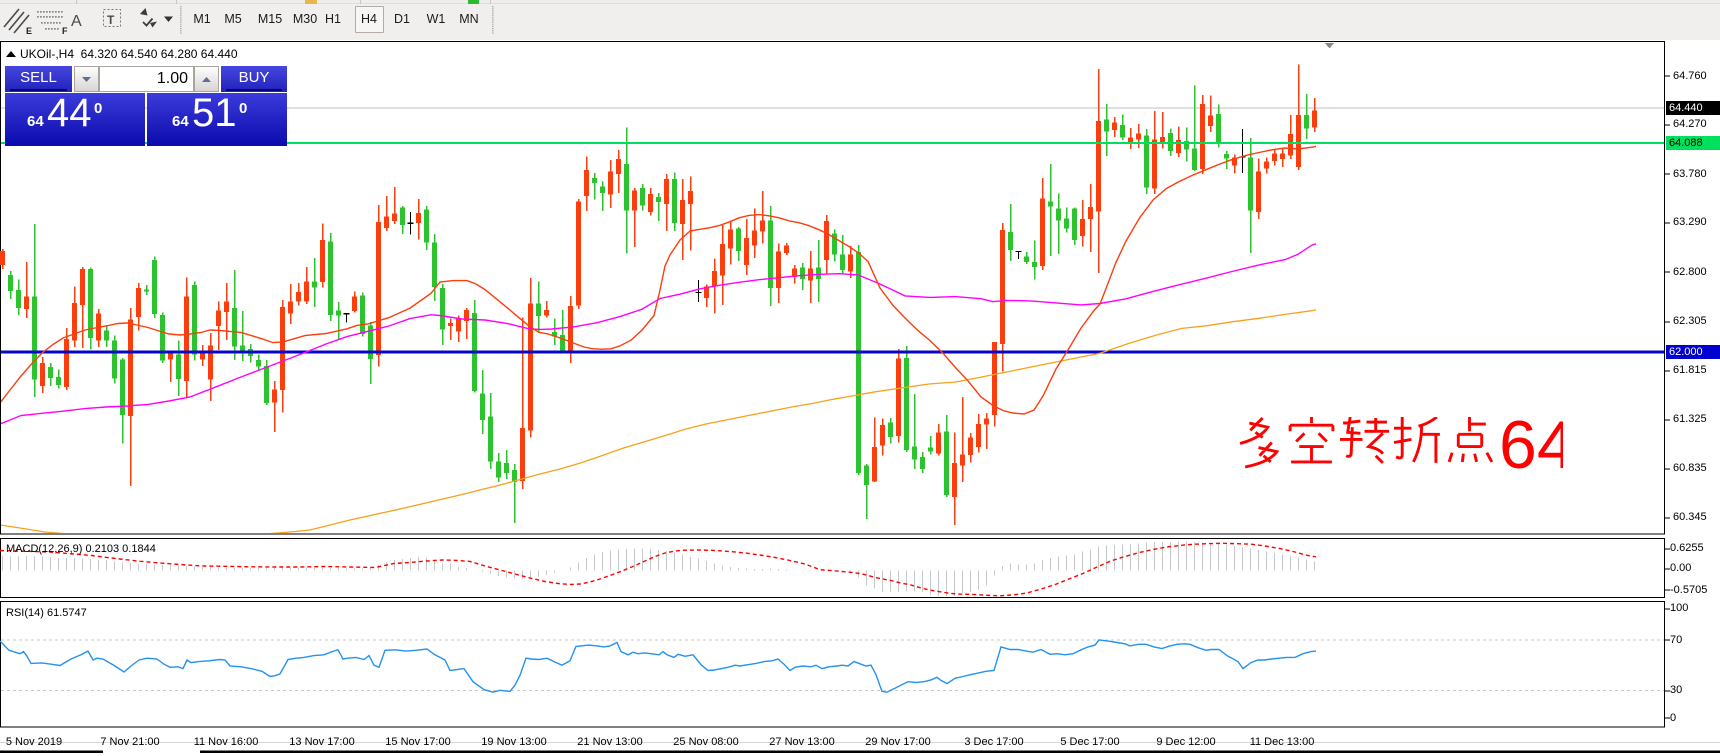 The height and width of the screenshot is (756, 1720). I want to click on svg-text: 64, so click(1531, 446).